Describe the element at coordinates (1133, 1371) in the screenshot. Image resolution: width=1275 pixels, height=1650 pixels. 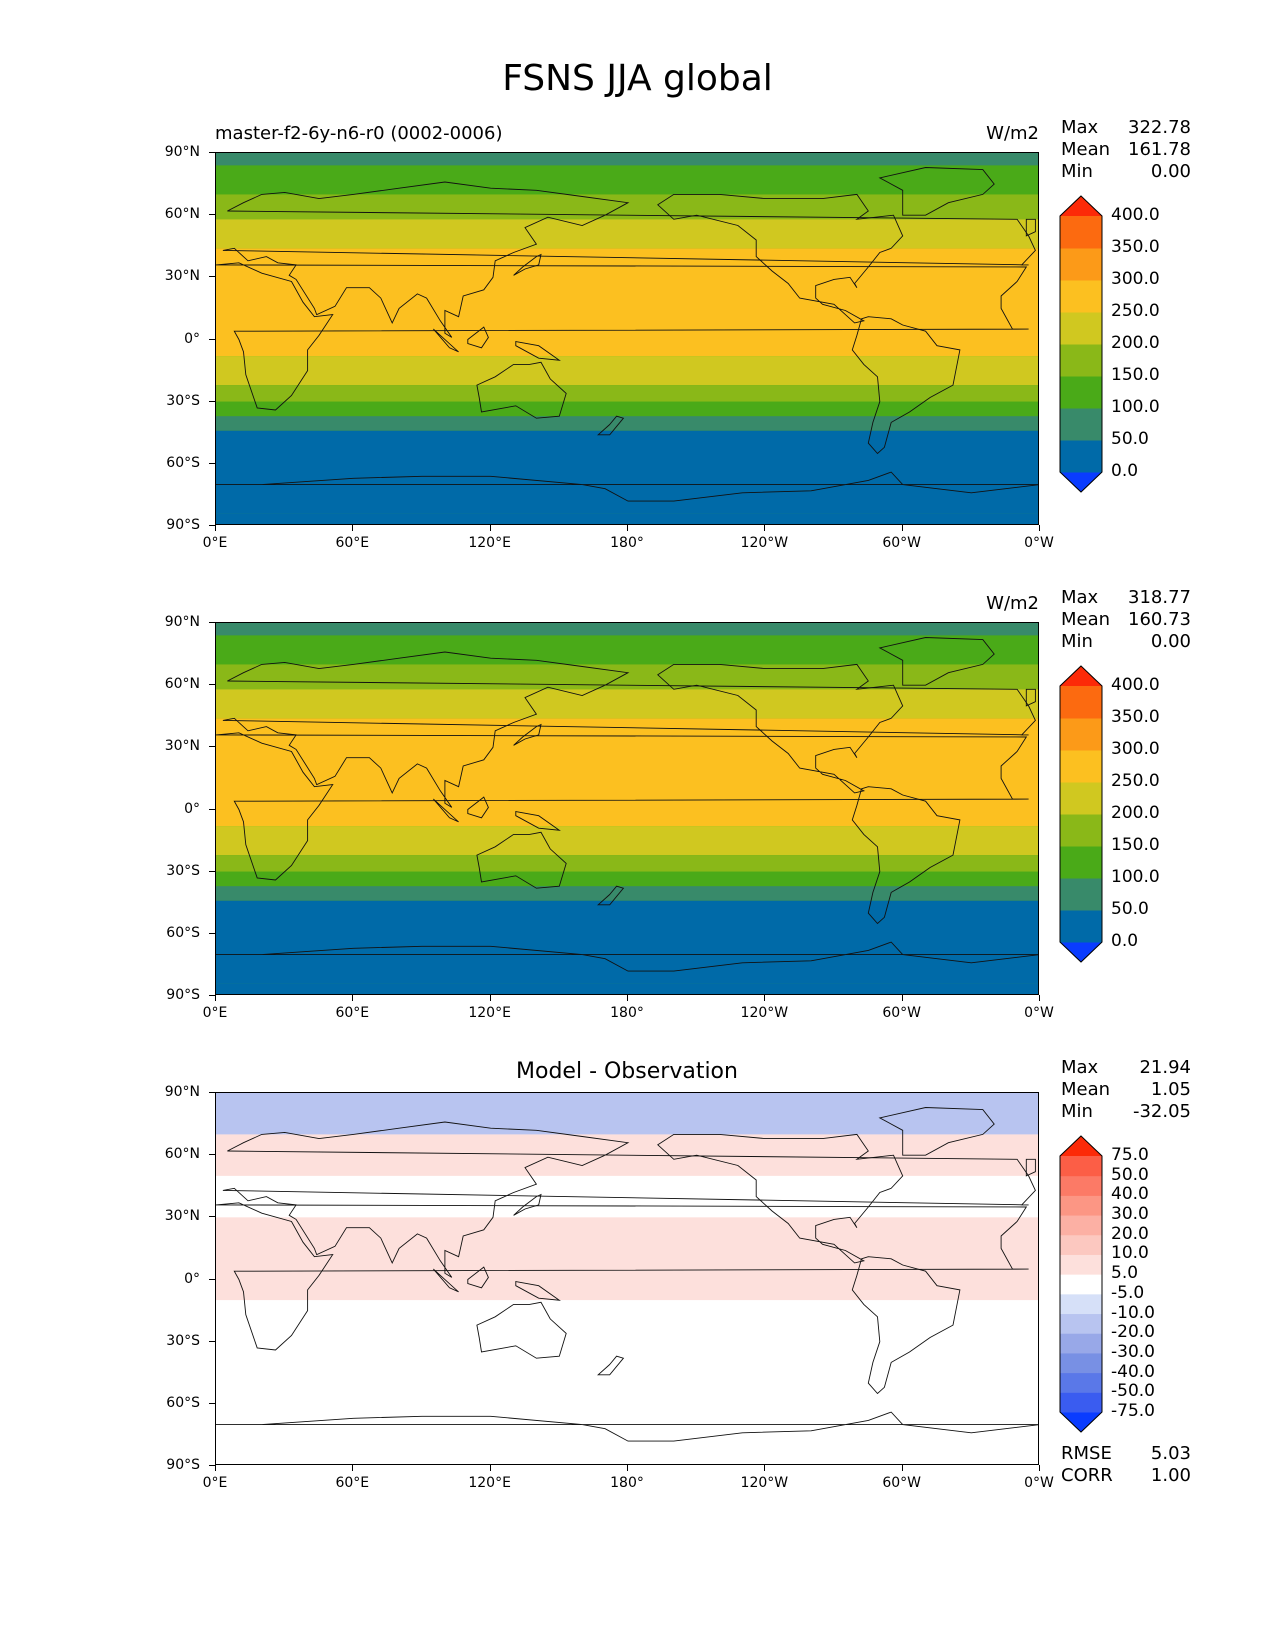
I see `colorbar-tick-label: -40.0` at that location.